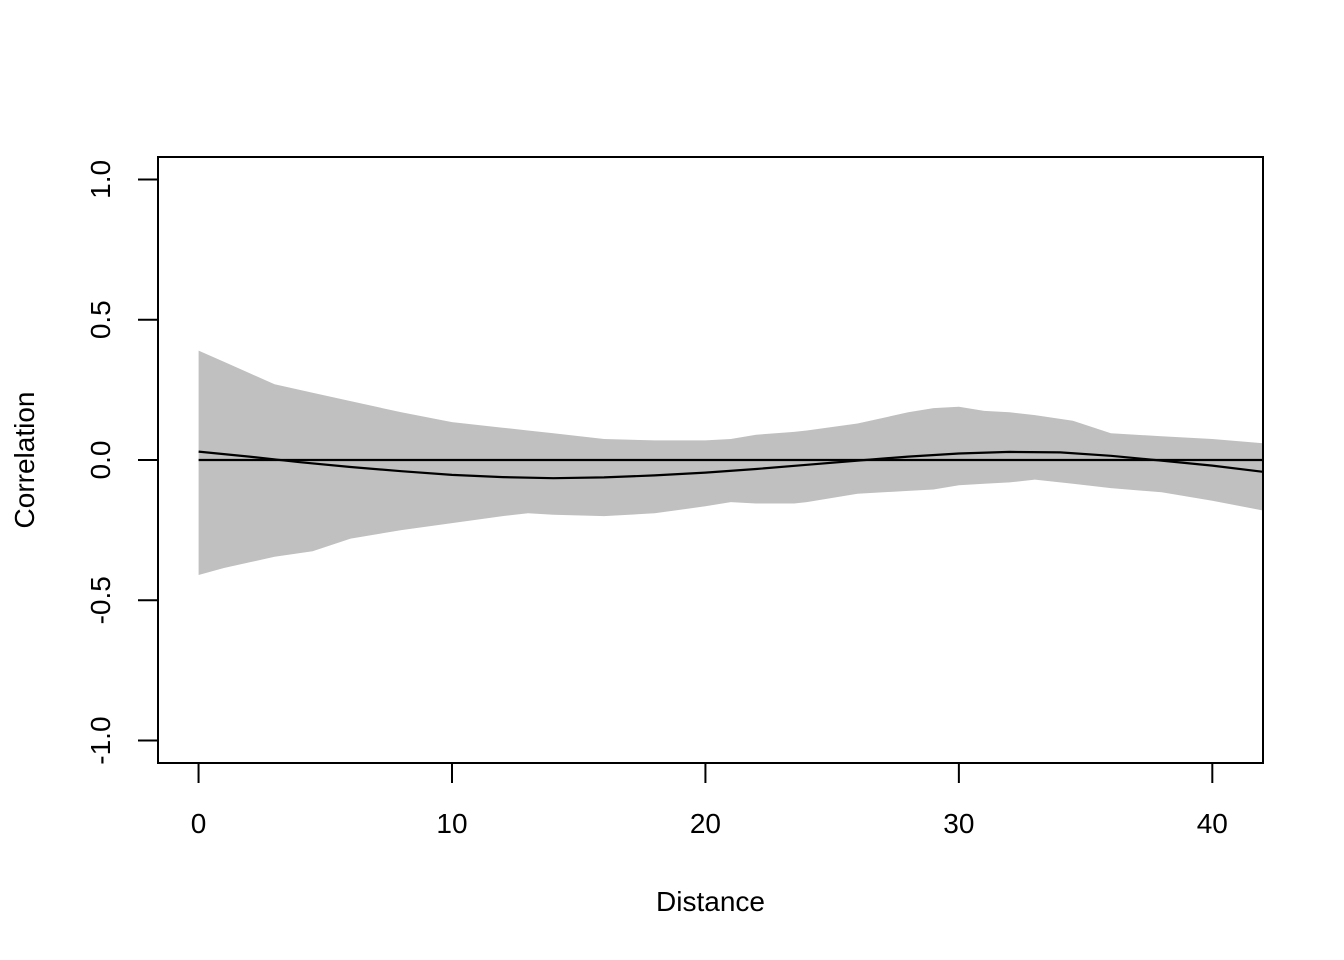  Describe the element at coordinates (705, 823) in the screenshot. I see `x-tick-label: 20` at that location.